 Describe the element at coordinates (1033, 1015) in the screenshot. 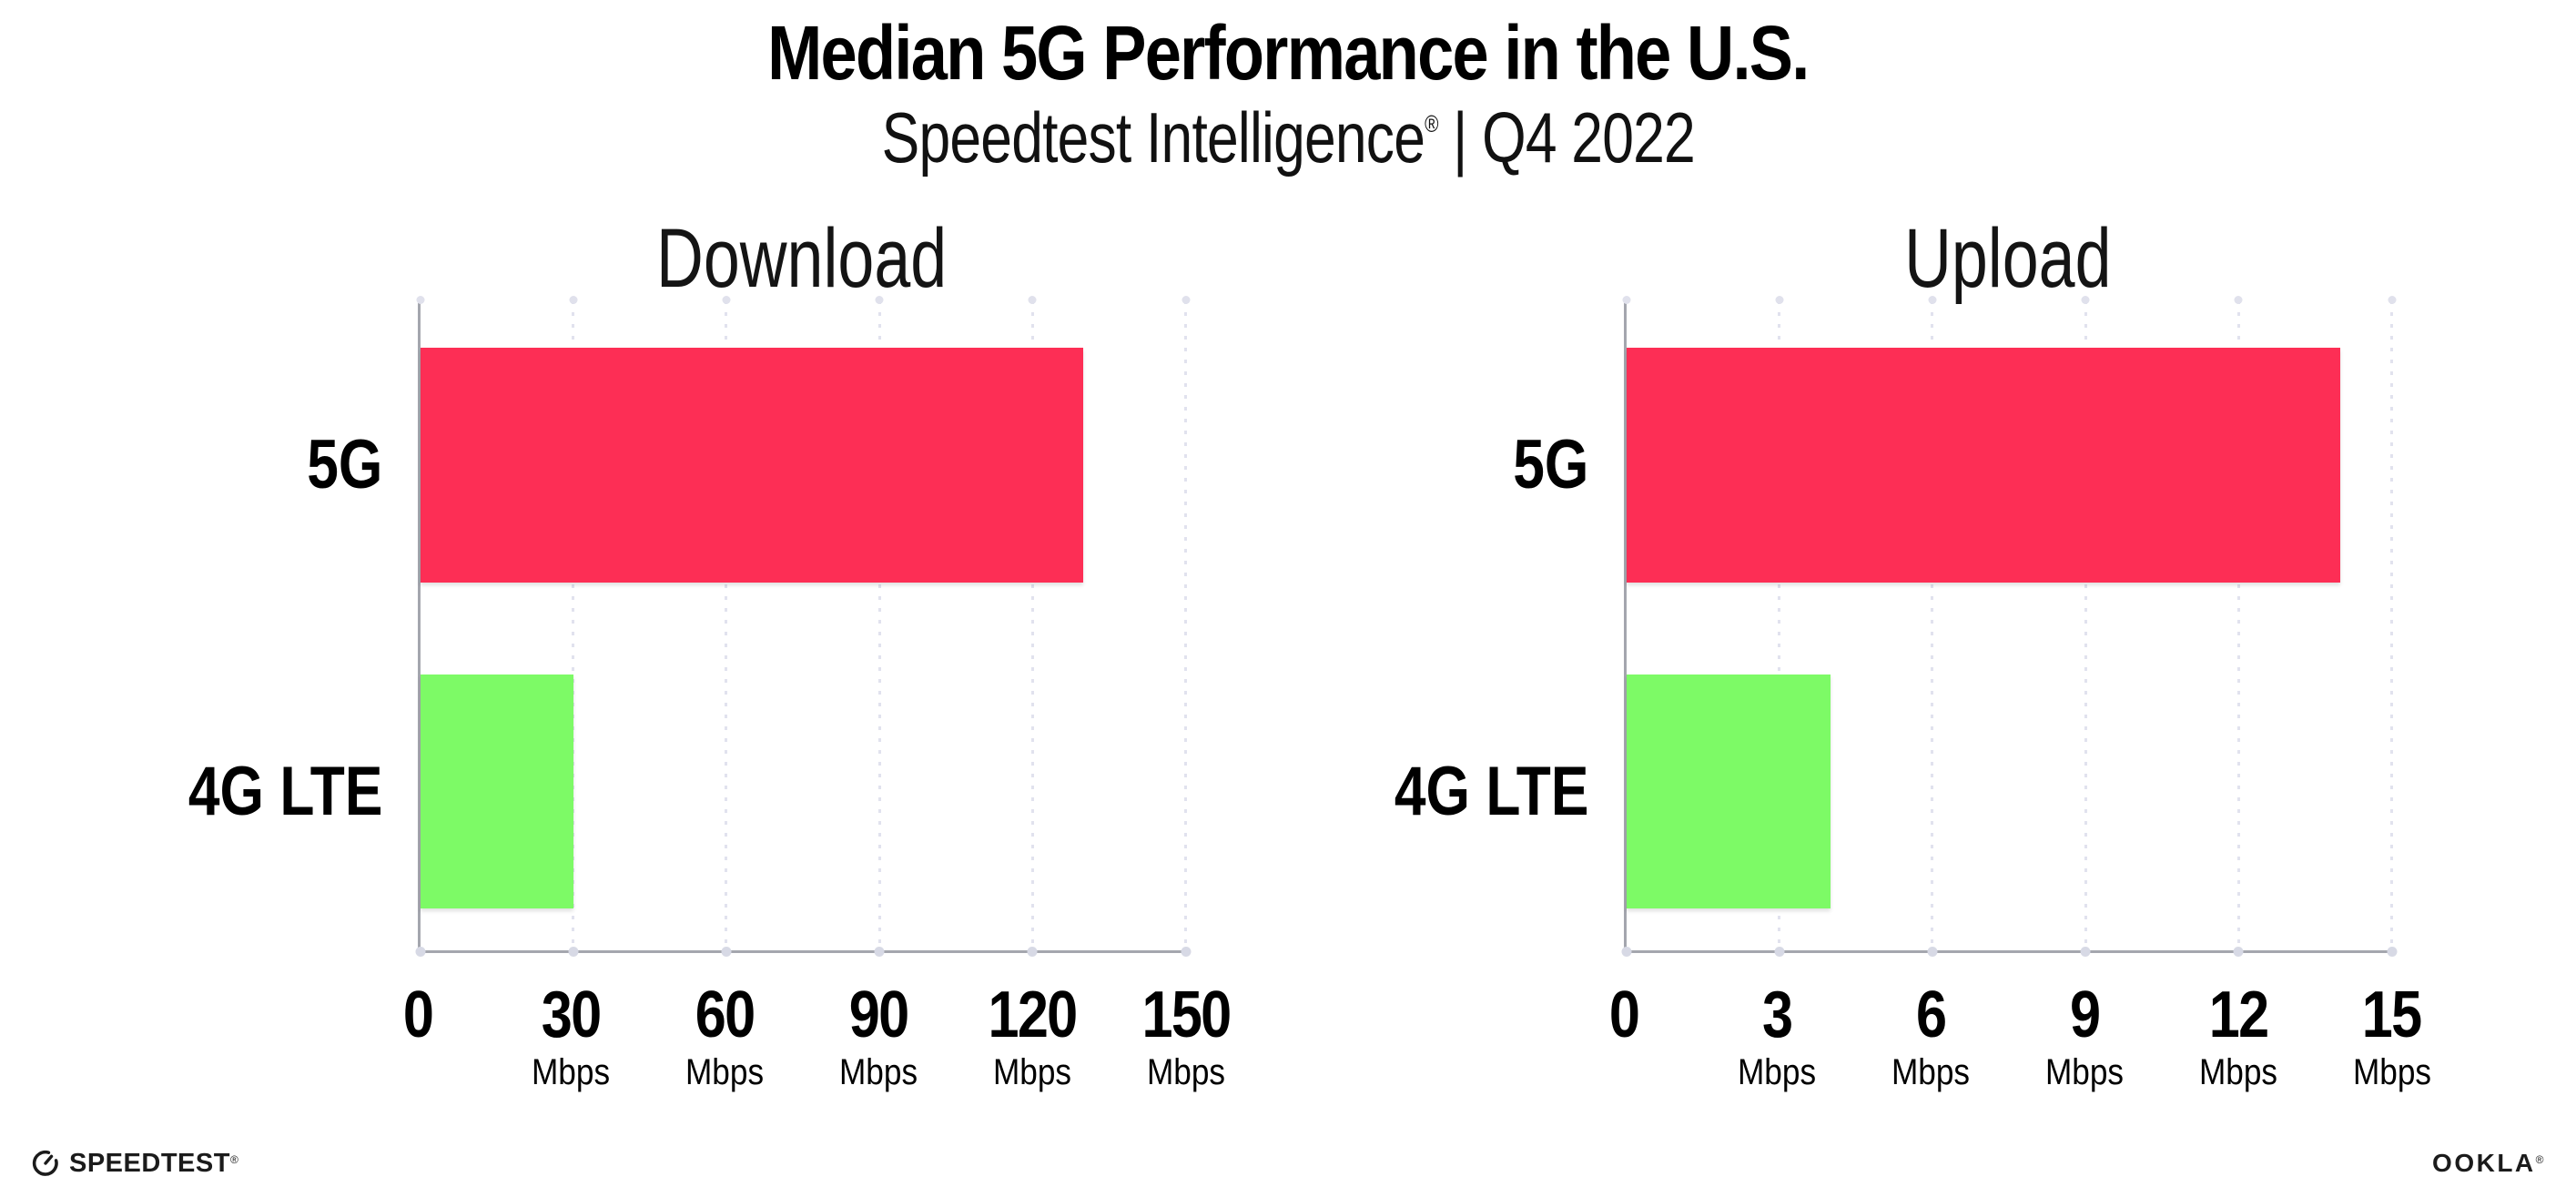

I see `x-tick-label: 120` at that location.